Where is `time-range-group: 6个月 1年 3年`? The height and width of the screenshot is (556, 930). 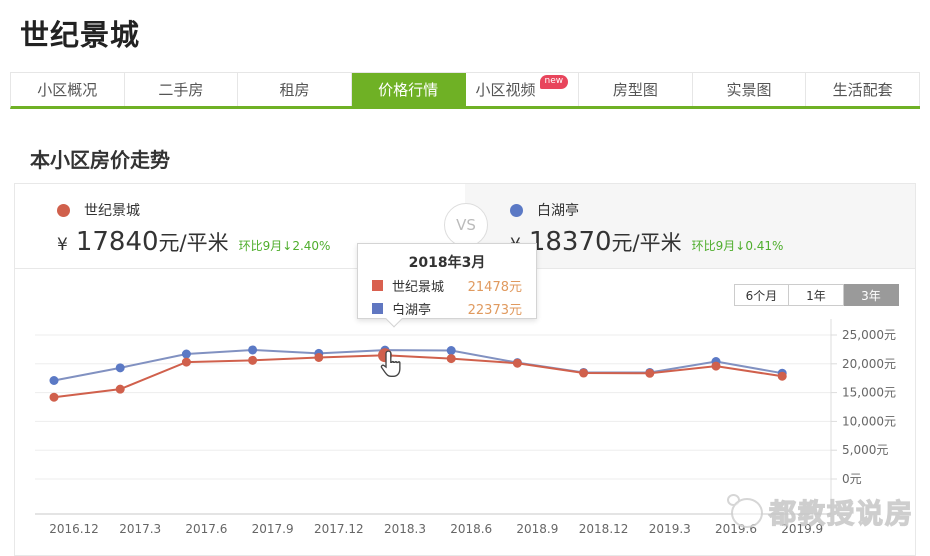
time-range-group: 6个月 1年 3年 is located at coordinates (816, 295).